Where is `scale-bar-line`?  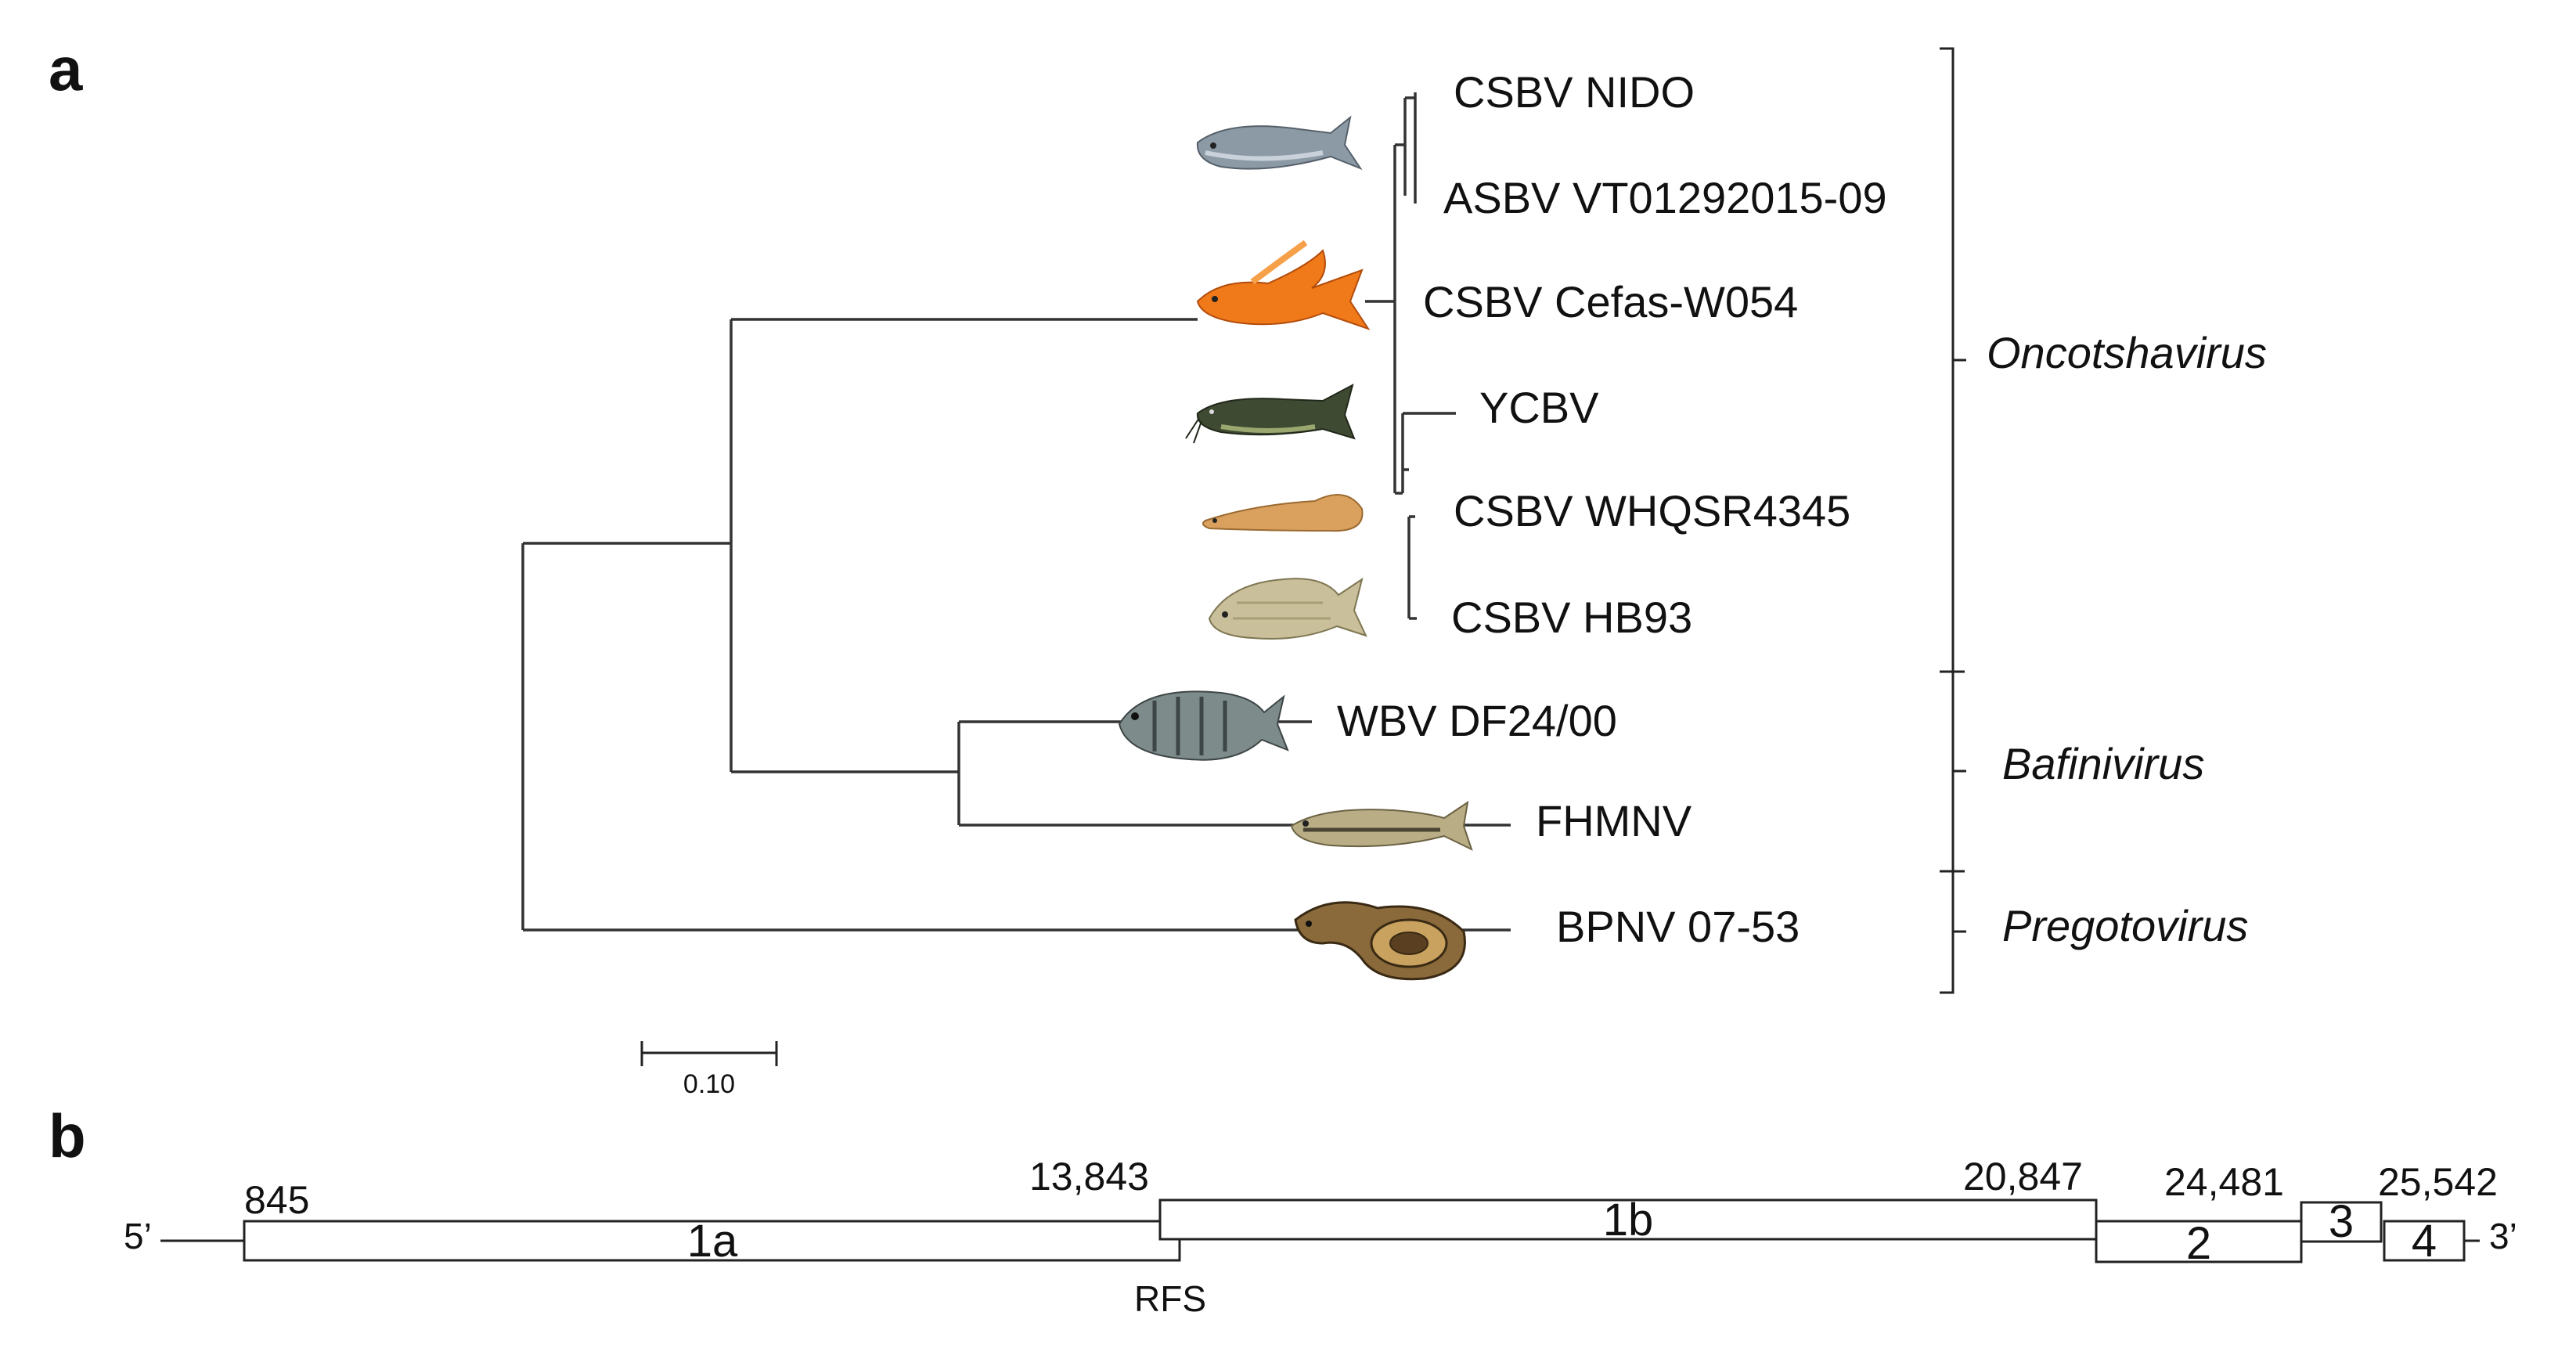 scale-bar-line is located at coordinates (709, 1053).